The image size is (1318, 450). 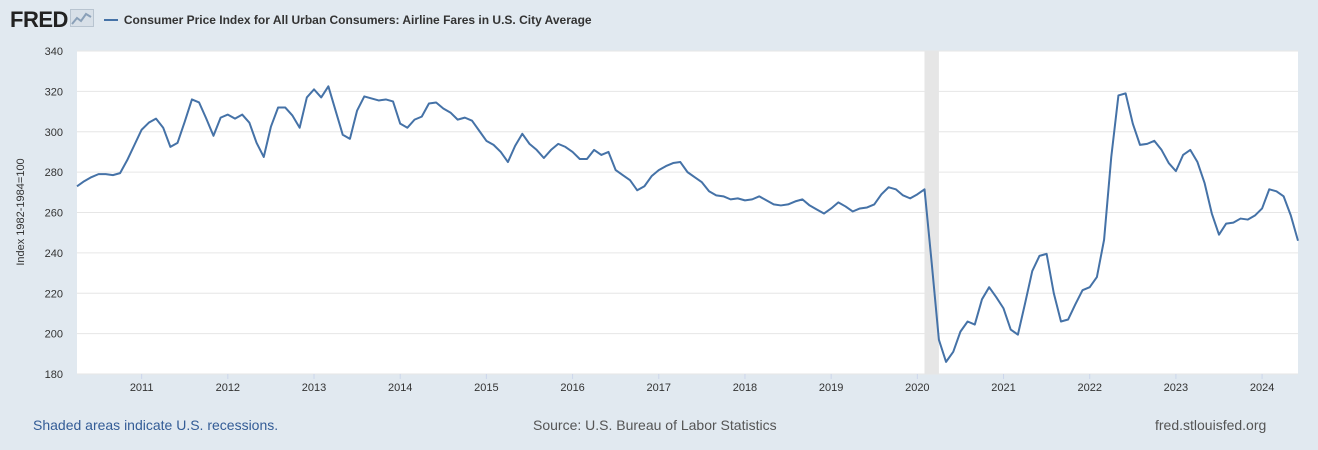 What do you see at coordinates (54, 92) in the screenshot?
I see `y-tick-label: 320` at bounding box center [54, 92].